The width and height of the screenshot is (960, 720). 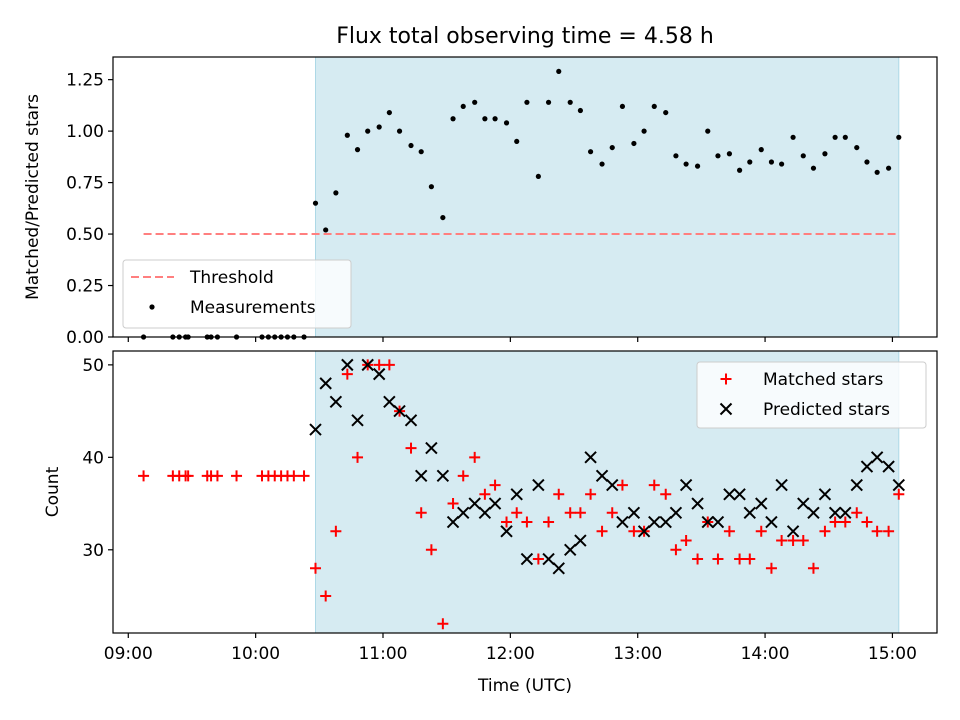 I want to click on x-tick-label: 13:00, so click(x=637, y=654).